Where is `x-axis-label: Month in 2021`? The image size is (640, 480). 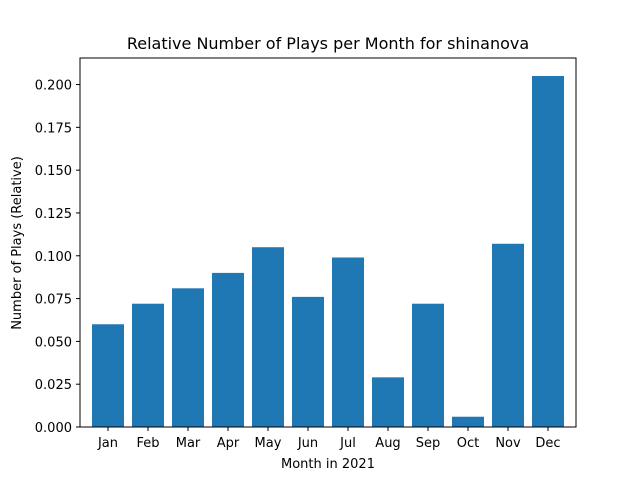
x-axis-label: Month in 2021 is located at coordinates (328, 464).